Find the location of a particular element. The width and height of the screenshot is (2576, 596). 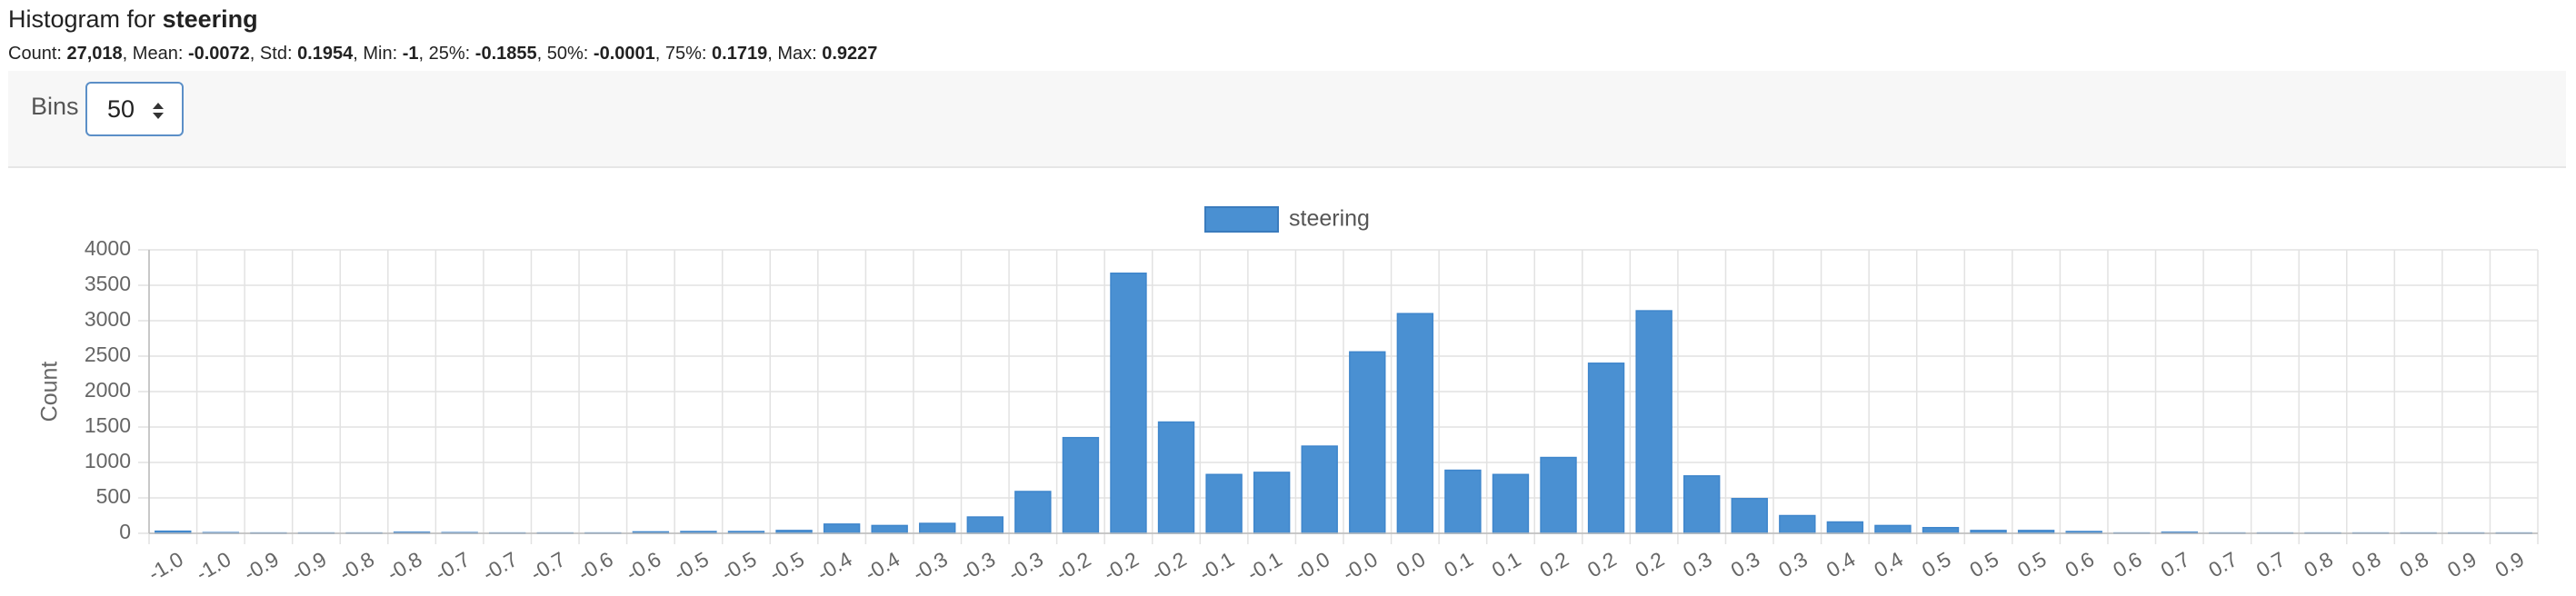

stat-value: 27,018 is located at coordinates (94, 54).